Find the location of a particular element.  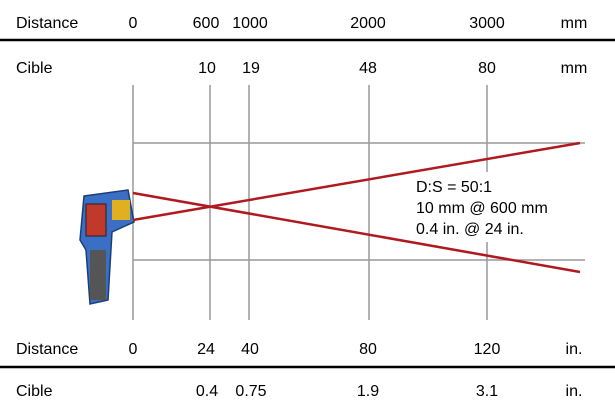

row-value: 48 is located at coordinates (368, 68).